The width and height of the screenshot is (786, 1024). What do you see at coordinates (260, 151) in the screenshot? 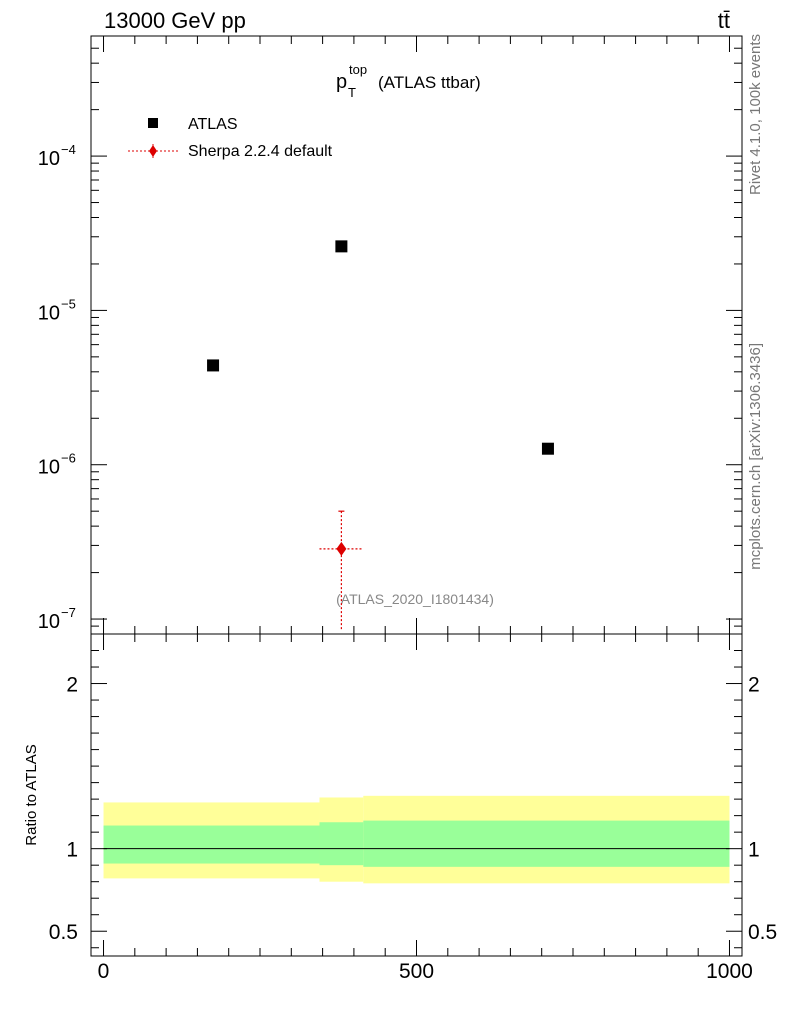
I see `legend-sherpa-label: Sherpa 2.2.4 default` at bounding box center [260, 151].